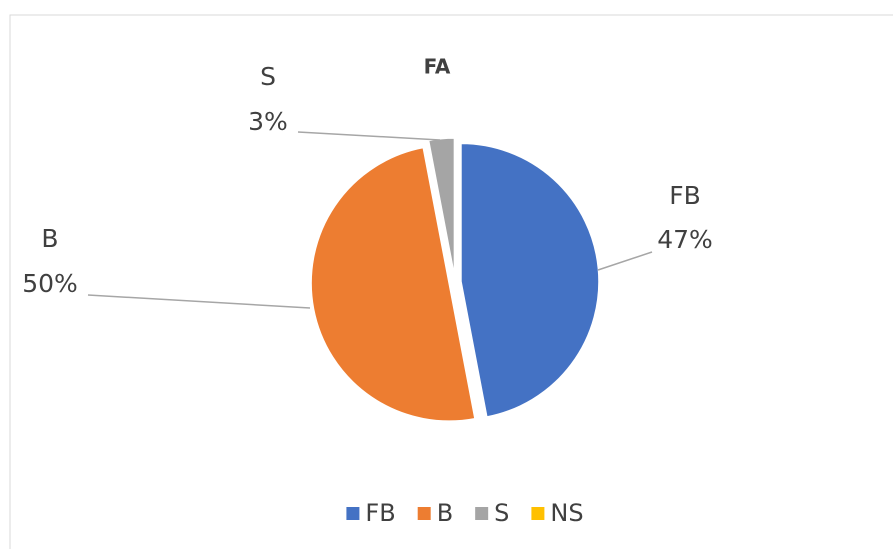 This screenshot has height=549, width=893. Describe the element at coordinates (268, 76) in the screenshot. I see `data-label-name: S` at that location.